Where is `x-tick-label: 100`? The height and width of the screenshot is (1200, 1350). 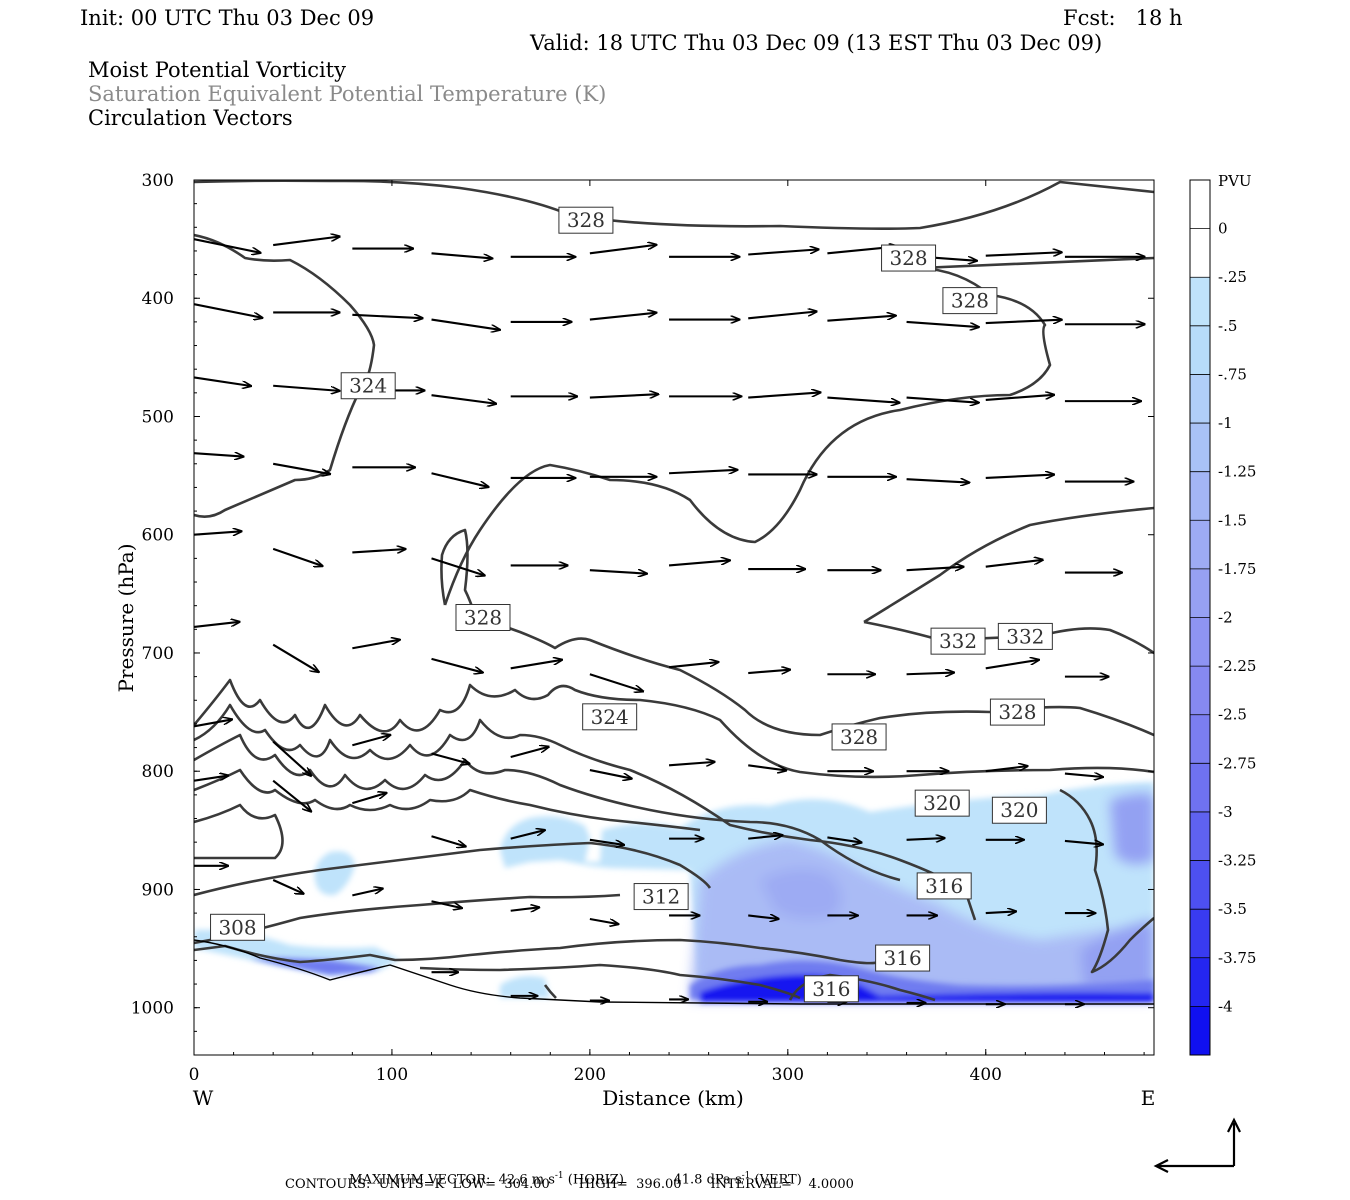 x-tick-label: 100 is located at coordinates (392, 1075).